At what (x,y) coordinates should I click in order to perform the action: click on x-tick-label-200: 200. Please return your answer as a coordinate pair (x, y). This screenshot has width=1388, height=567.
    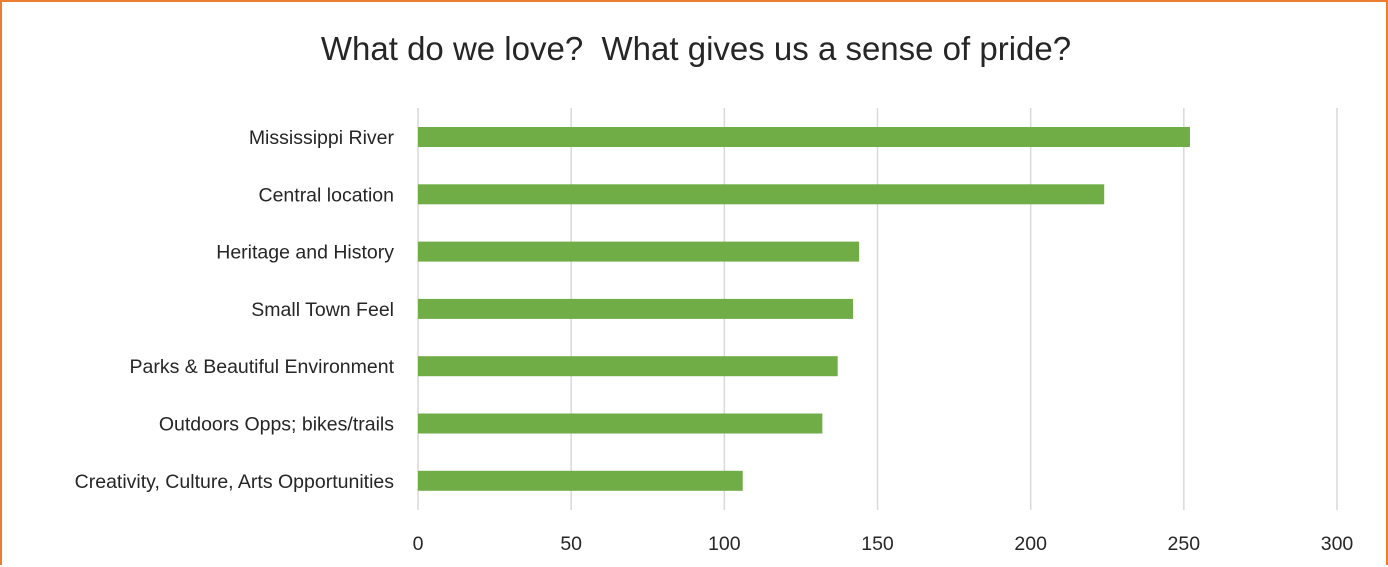
    Looking at the image, I should click on (1030, 544).